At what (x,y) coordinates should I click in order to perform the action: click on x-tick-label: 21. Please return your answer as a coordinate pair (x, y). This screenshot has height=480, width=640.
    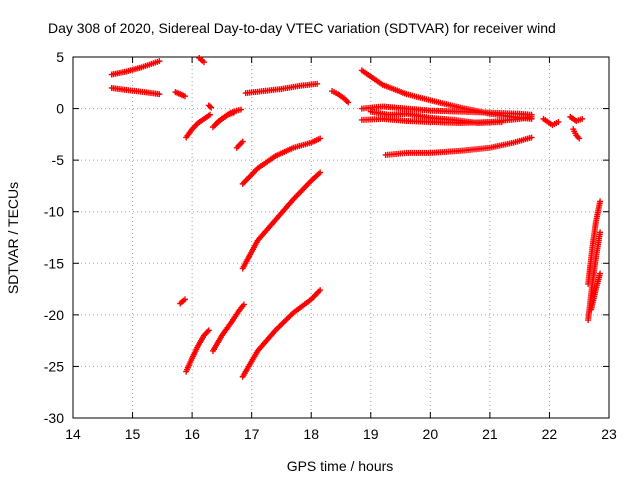
    Looking at the image, I should click on (490, 434).